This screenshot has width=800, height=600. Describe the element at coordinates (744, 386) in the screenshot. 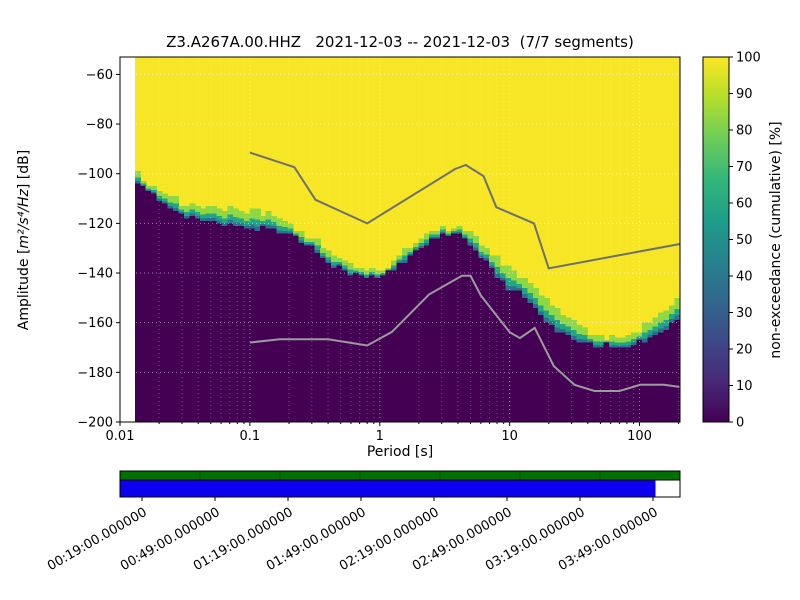

I see `colorbar-tick-label: 10` at that location.